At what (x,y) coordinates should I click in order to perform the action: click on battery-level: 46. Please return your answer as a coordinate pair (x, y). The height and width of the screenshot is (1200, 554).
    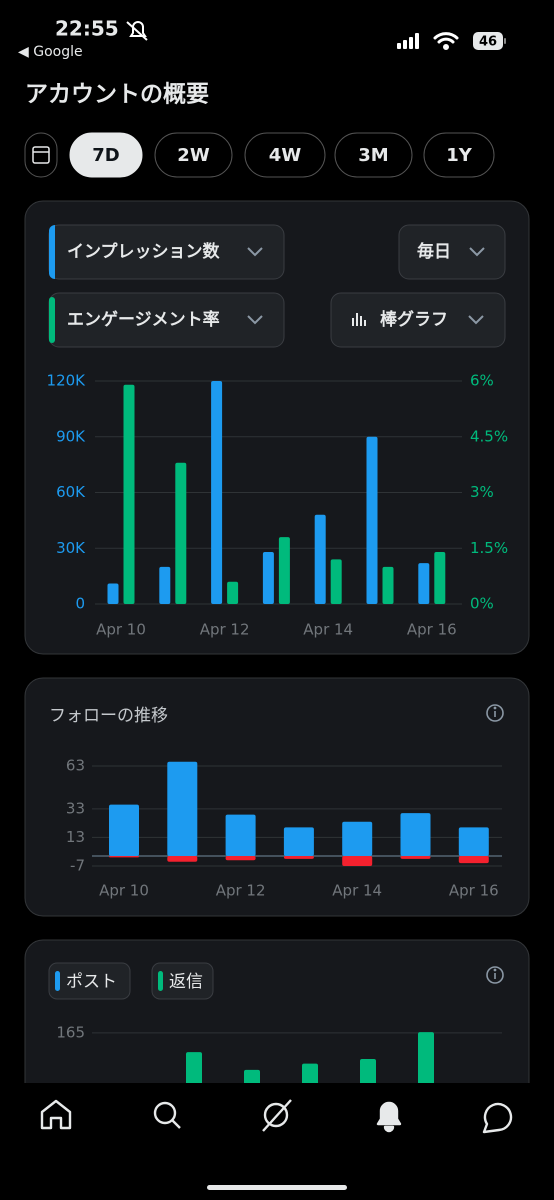
    Looking at the image, I should click on (488, 42).